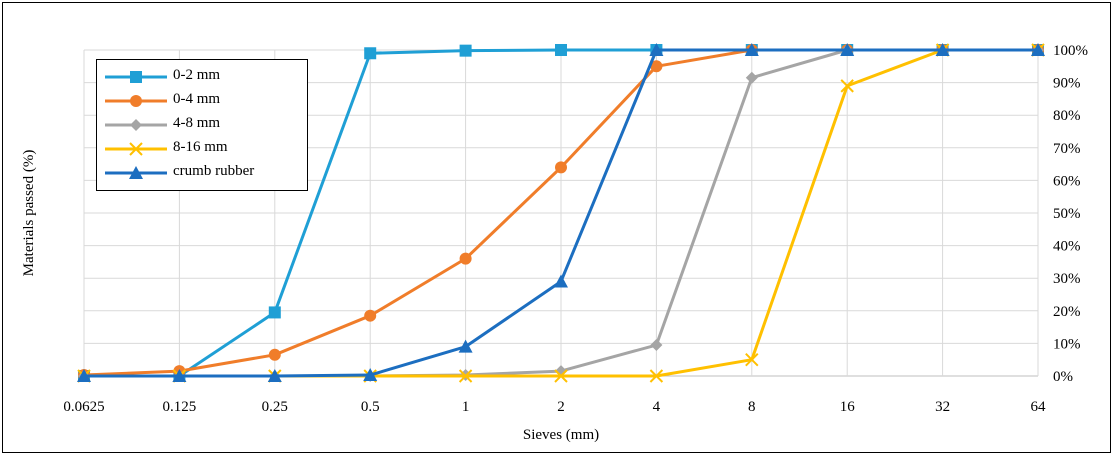 The height and width of the screenshot is (457, 1115). Describe the element at coordinates (1067, 181) in the screenshot. I see `y-tick-label: 60%` at that location.